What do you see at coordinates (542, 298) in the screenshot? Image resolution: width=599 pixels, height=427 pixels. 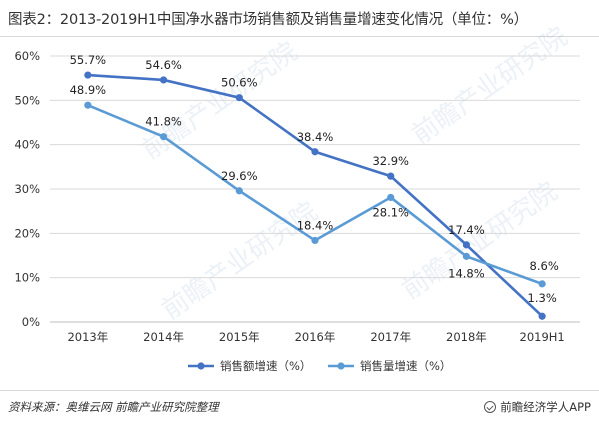 I see `data-label: 1.3%` at bounding box center [542, 298].